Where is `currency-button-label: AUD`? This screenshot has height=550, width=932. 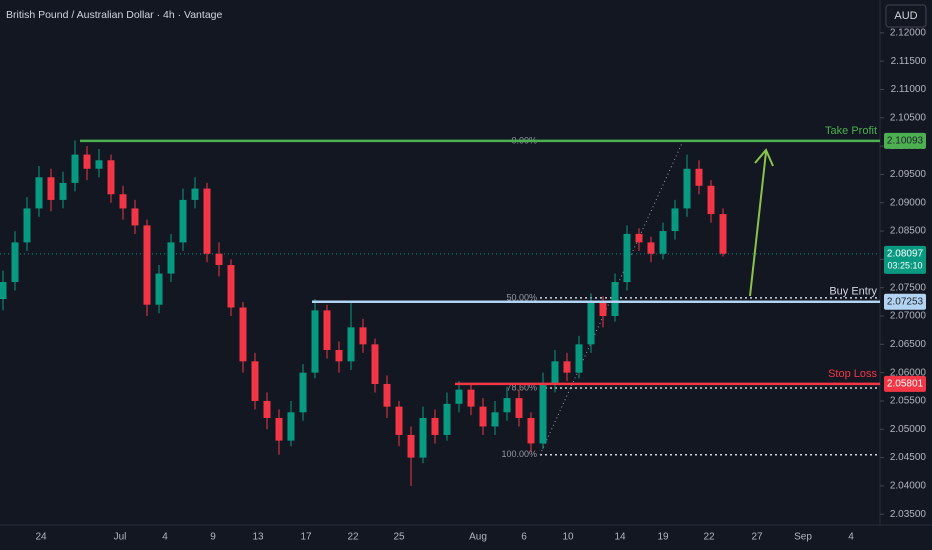 currency-button-label: AUD is located at coordinates (905, 16).